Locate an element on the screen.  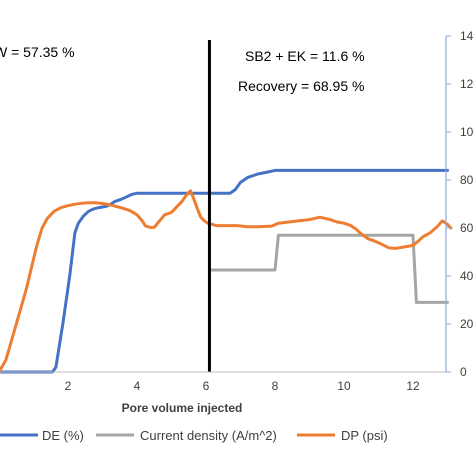
x-tick-label: 4 is located at coordinates (137, 386).